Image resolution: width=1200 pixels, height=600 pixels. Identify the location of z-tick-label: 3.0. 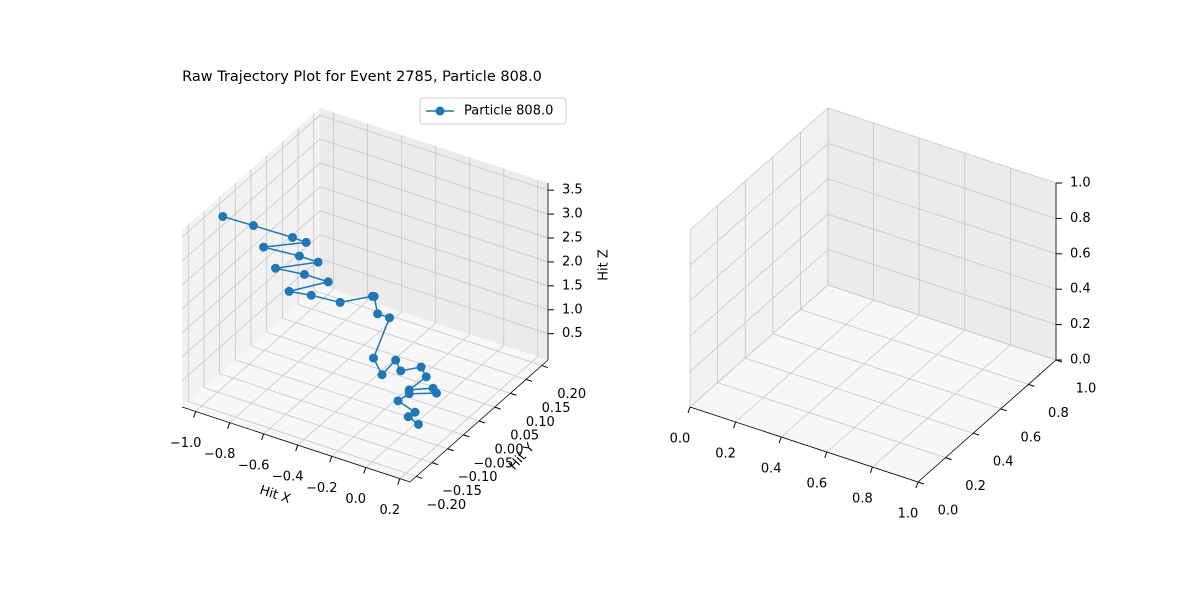
(572, 214).